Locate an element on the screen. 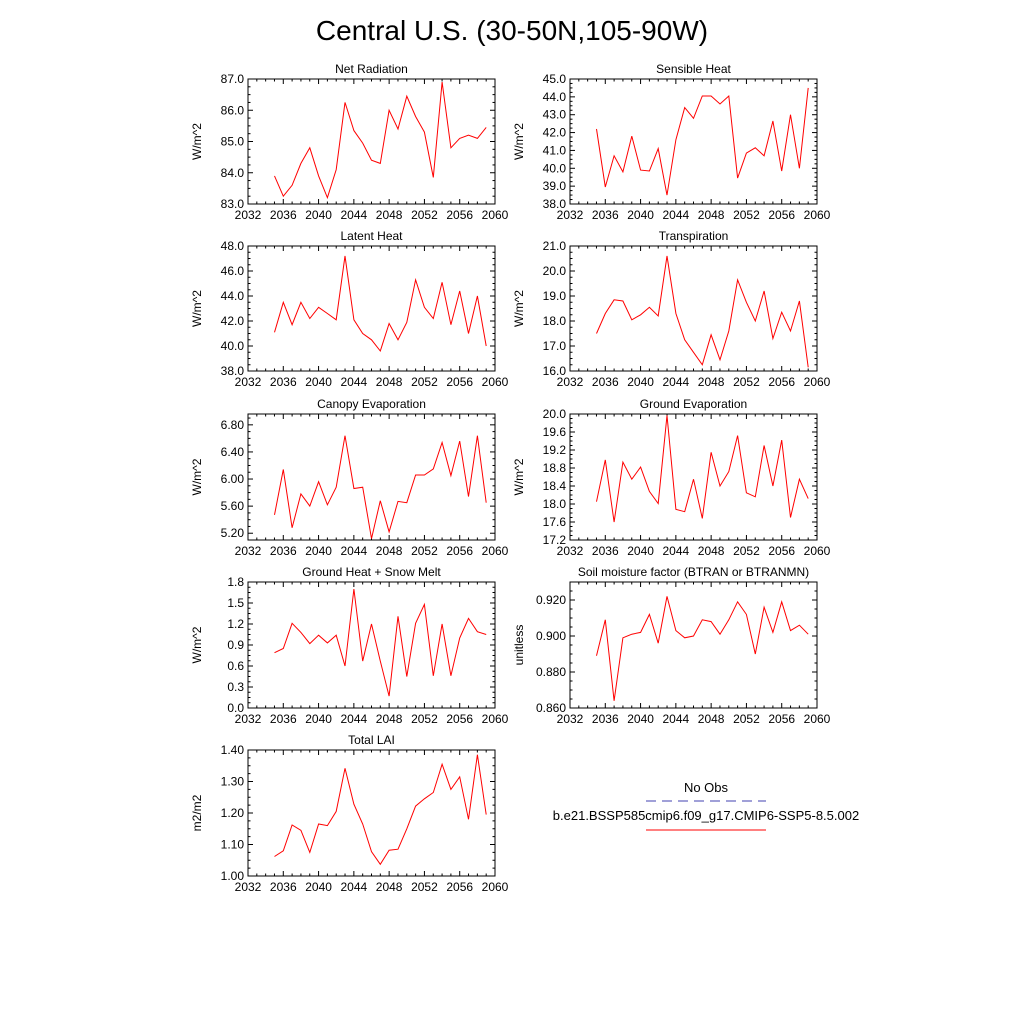 The height and width of the screenshot is (1024, 1024). y-tick-label: 1.20 is located at coordinates (233, 813).